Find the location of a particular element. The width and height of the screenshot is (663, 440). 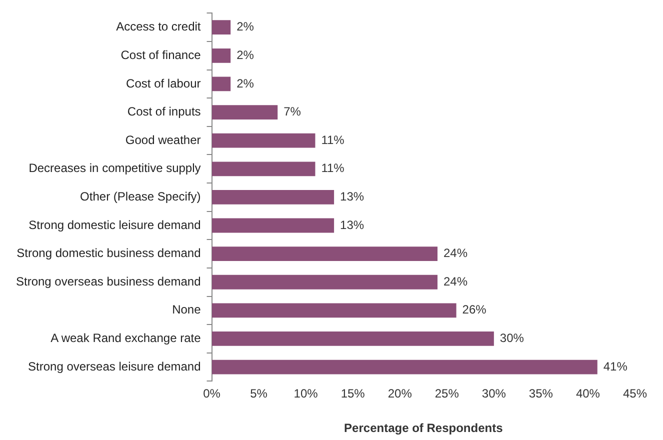

data-label: 41% is located at coordinates (615, 366).